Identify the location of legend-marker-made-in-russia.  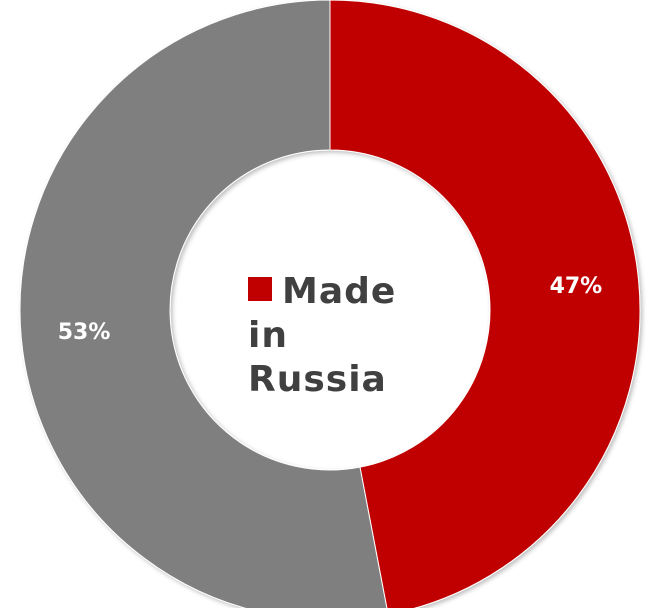
(260, 289).